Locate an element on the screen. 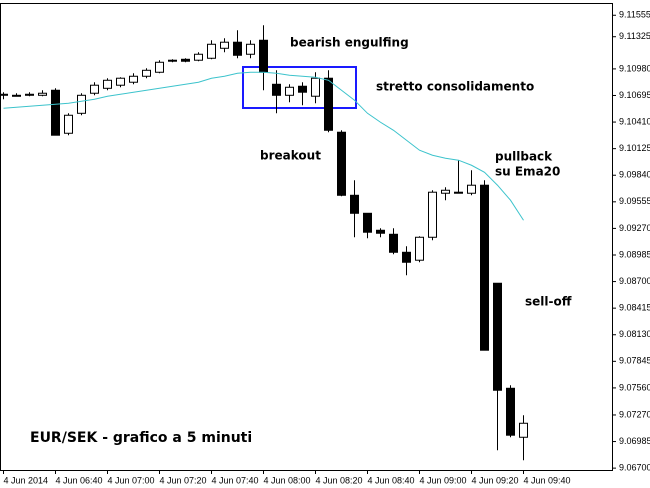  x-tick-label: 4 Jun 08:20 is located at coordinates (339, 480).